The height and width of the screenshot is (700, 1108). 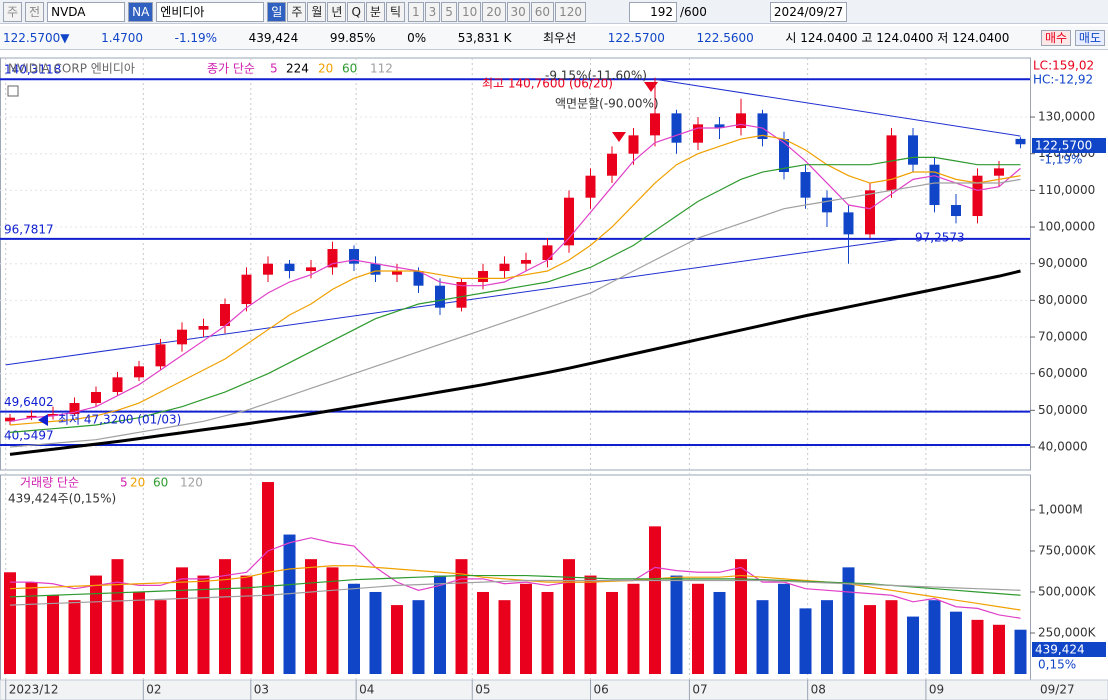 What do you see at coordinates (34, 690) in the screenshot?
I see `x-tick-label: 2023/12` at bounding box center [34, 690].